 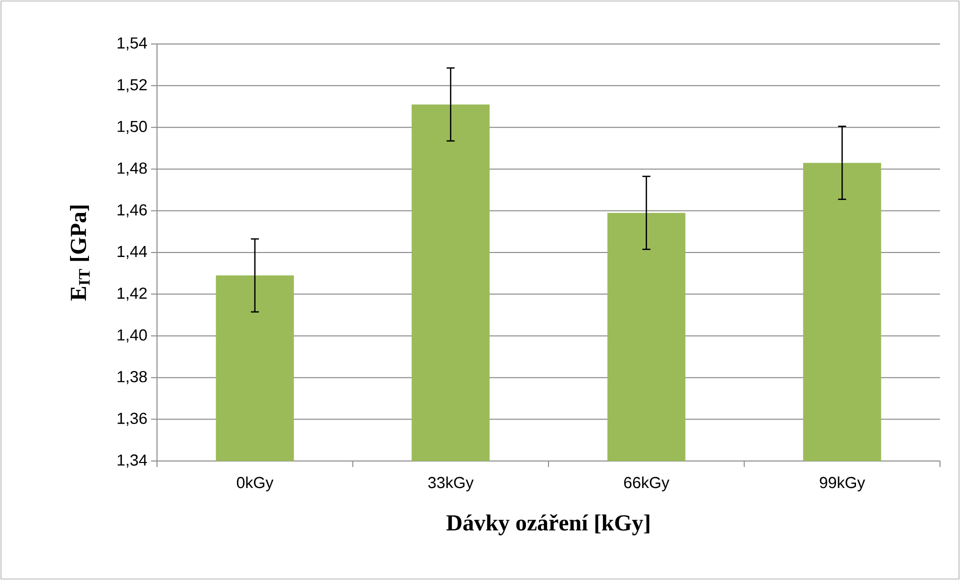 I want to click on x-tick-label: 33kGy, so click(x=451, y=484).